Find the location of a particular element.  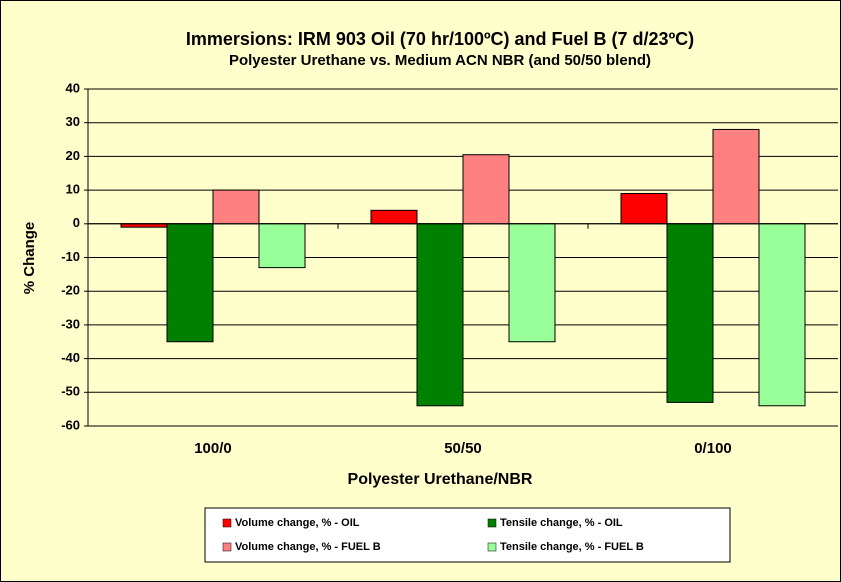

y-tick-label: 0 is located at coordinates (76, 222).